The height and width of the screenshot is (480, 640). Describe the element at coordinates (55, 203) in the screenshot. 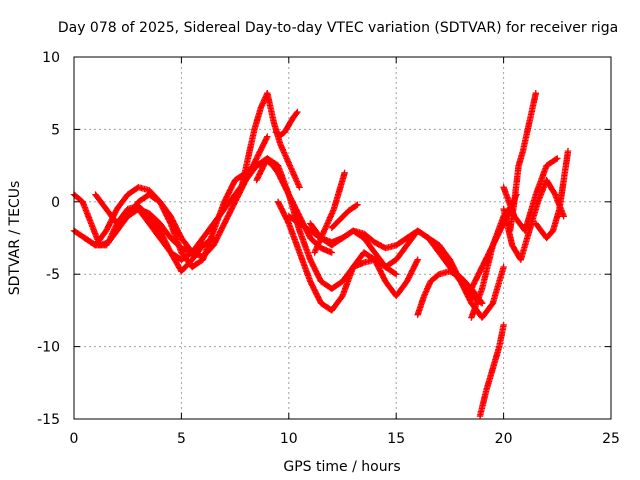

I see `y-tick-label: 0` at that location.